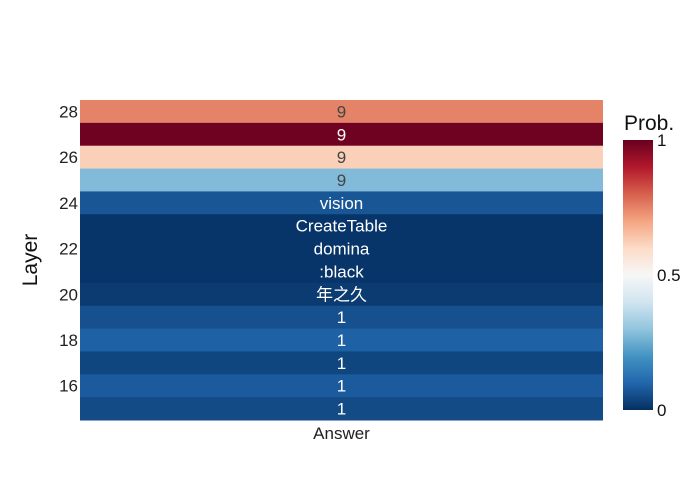 This screenshot has height=500, width=700. I want to click on cell-label-layer-15: 1, so click(341, 409).